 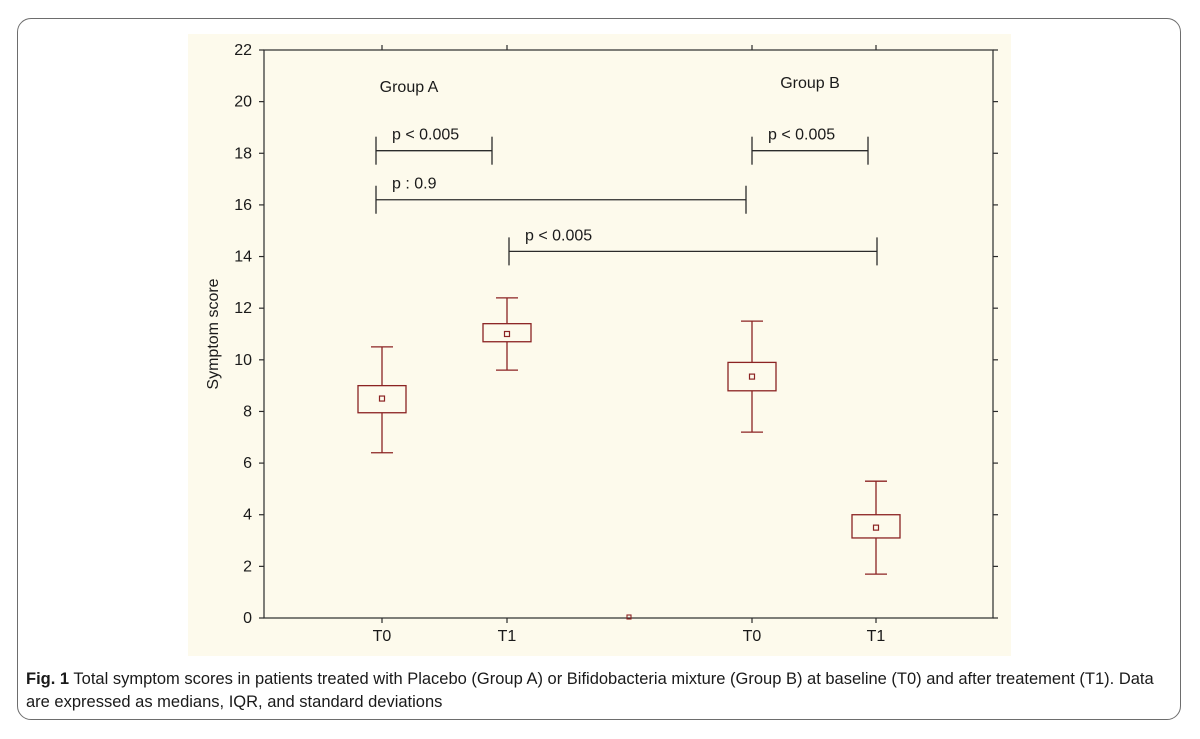 What do you see at coordinates (409, 87) in the screenshot?
I see `group-a-label: Group A` at bounding box center [409, 87].